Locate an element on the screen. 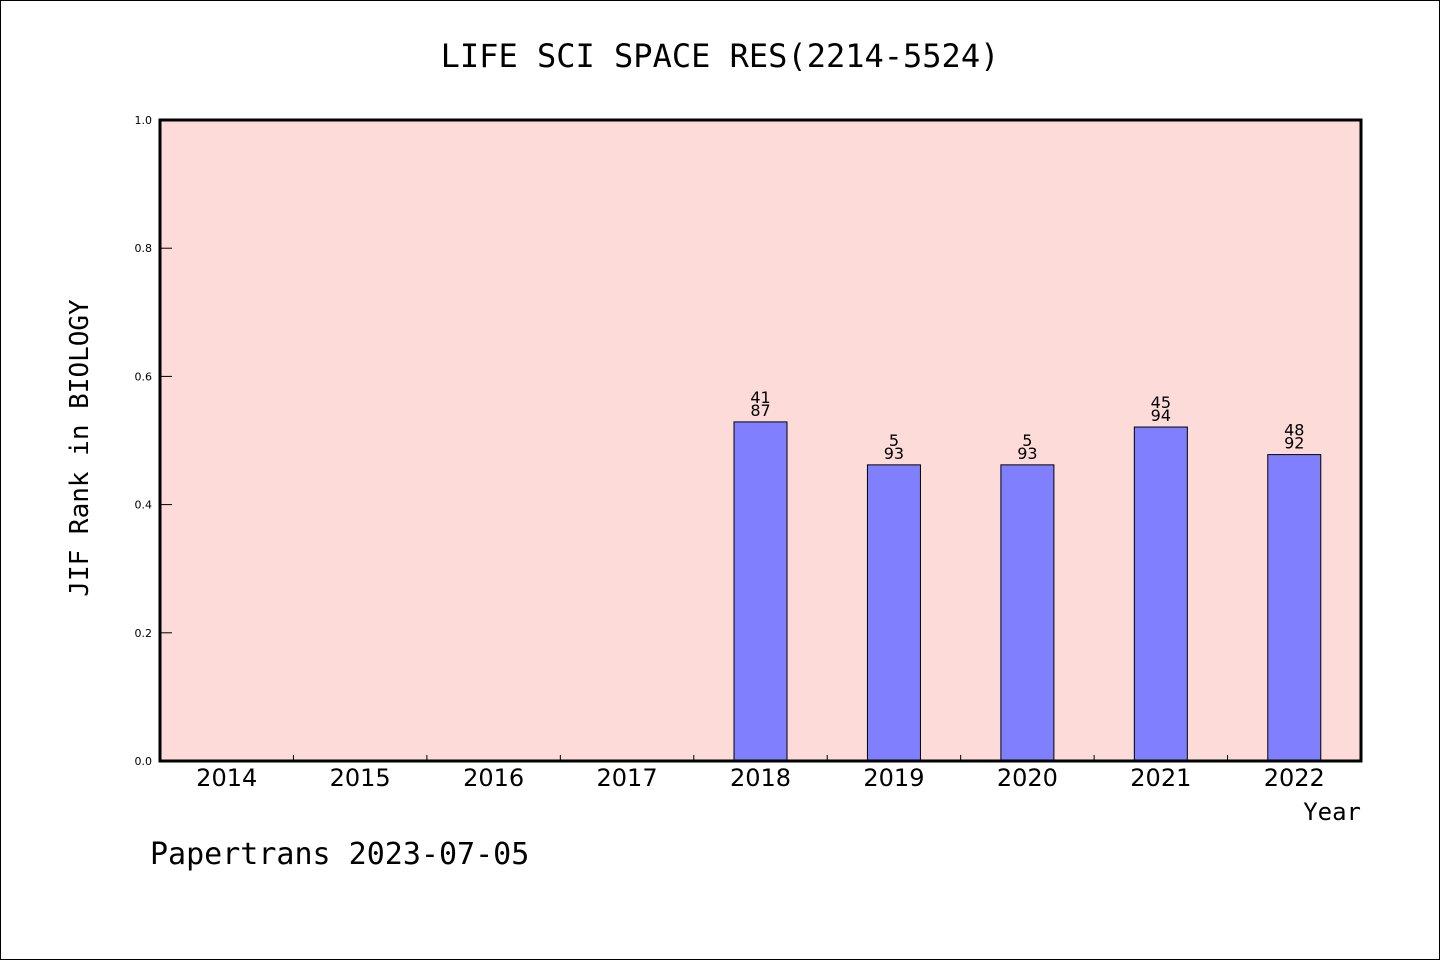 The height and width of the screenshot is (960, 1440). footer-text: Papertrans 2023-07-05 is located at coordinates (339, 854).